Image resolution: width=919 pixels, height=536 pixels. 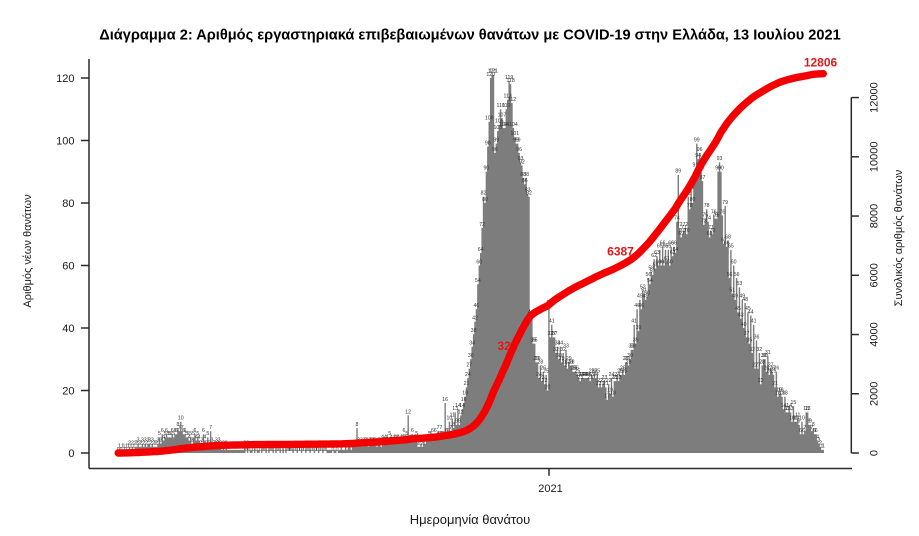 I want to click on svg-text: 18, so click(x=785, y=394).